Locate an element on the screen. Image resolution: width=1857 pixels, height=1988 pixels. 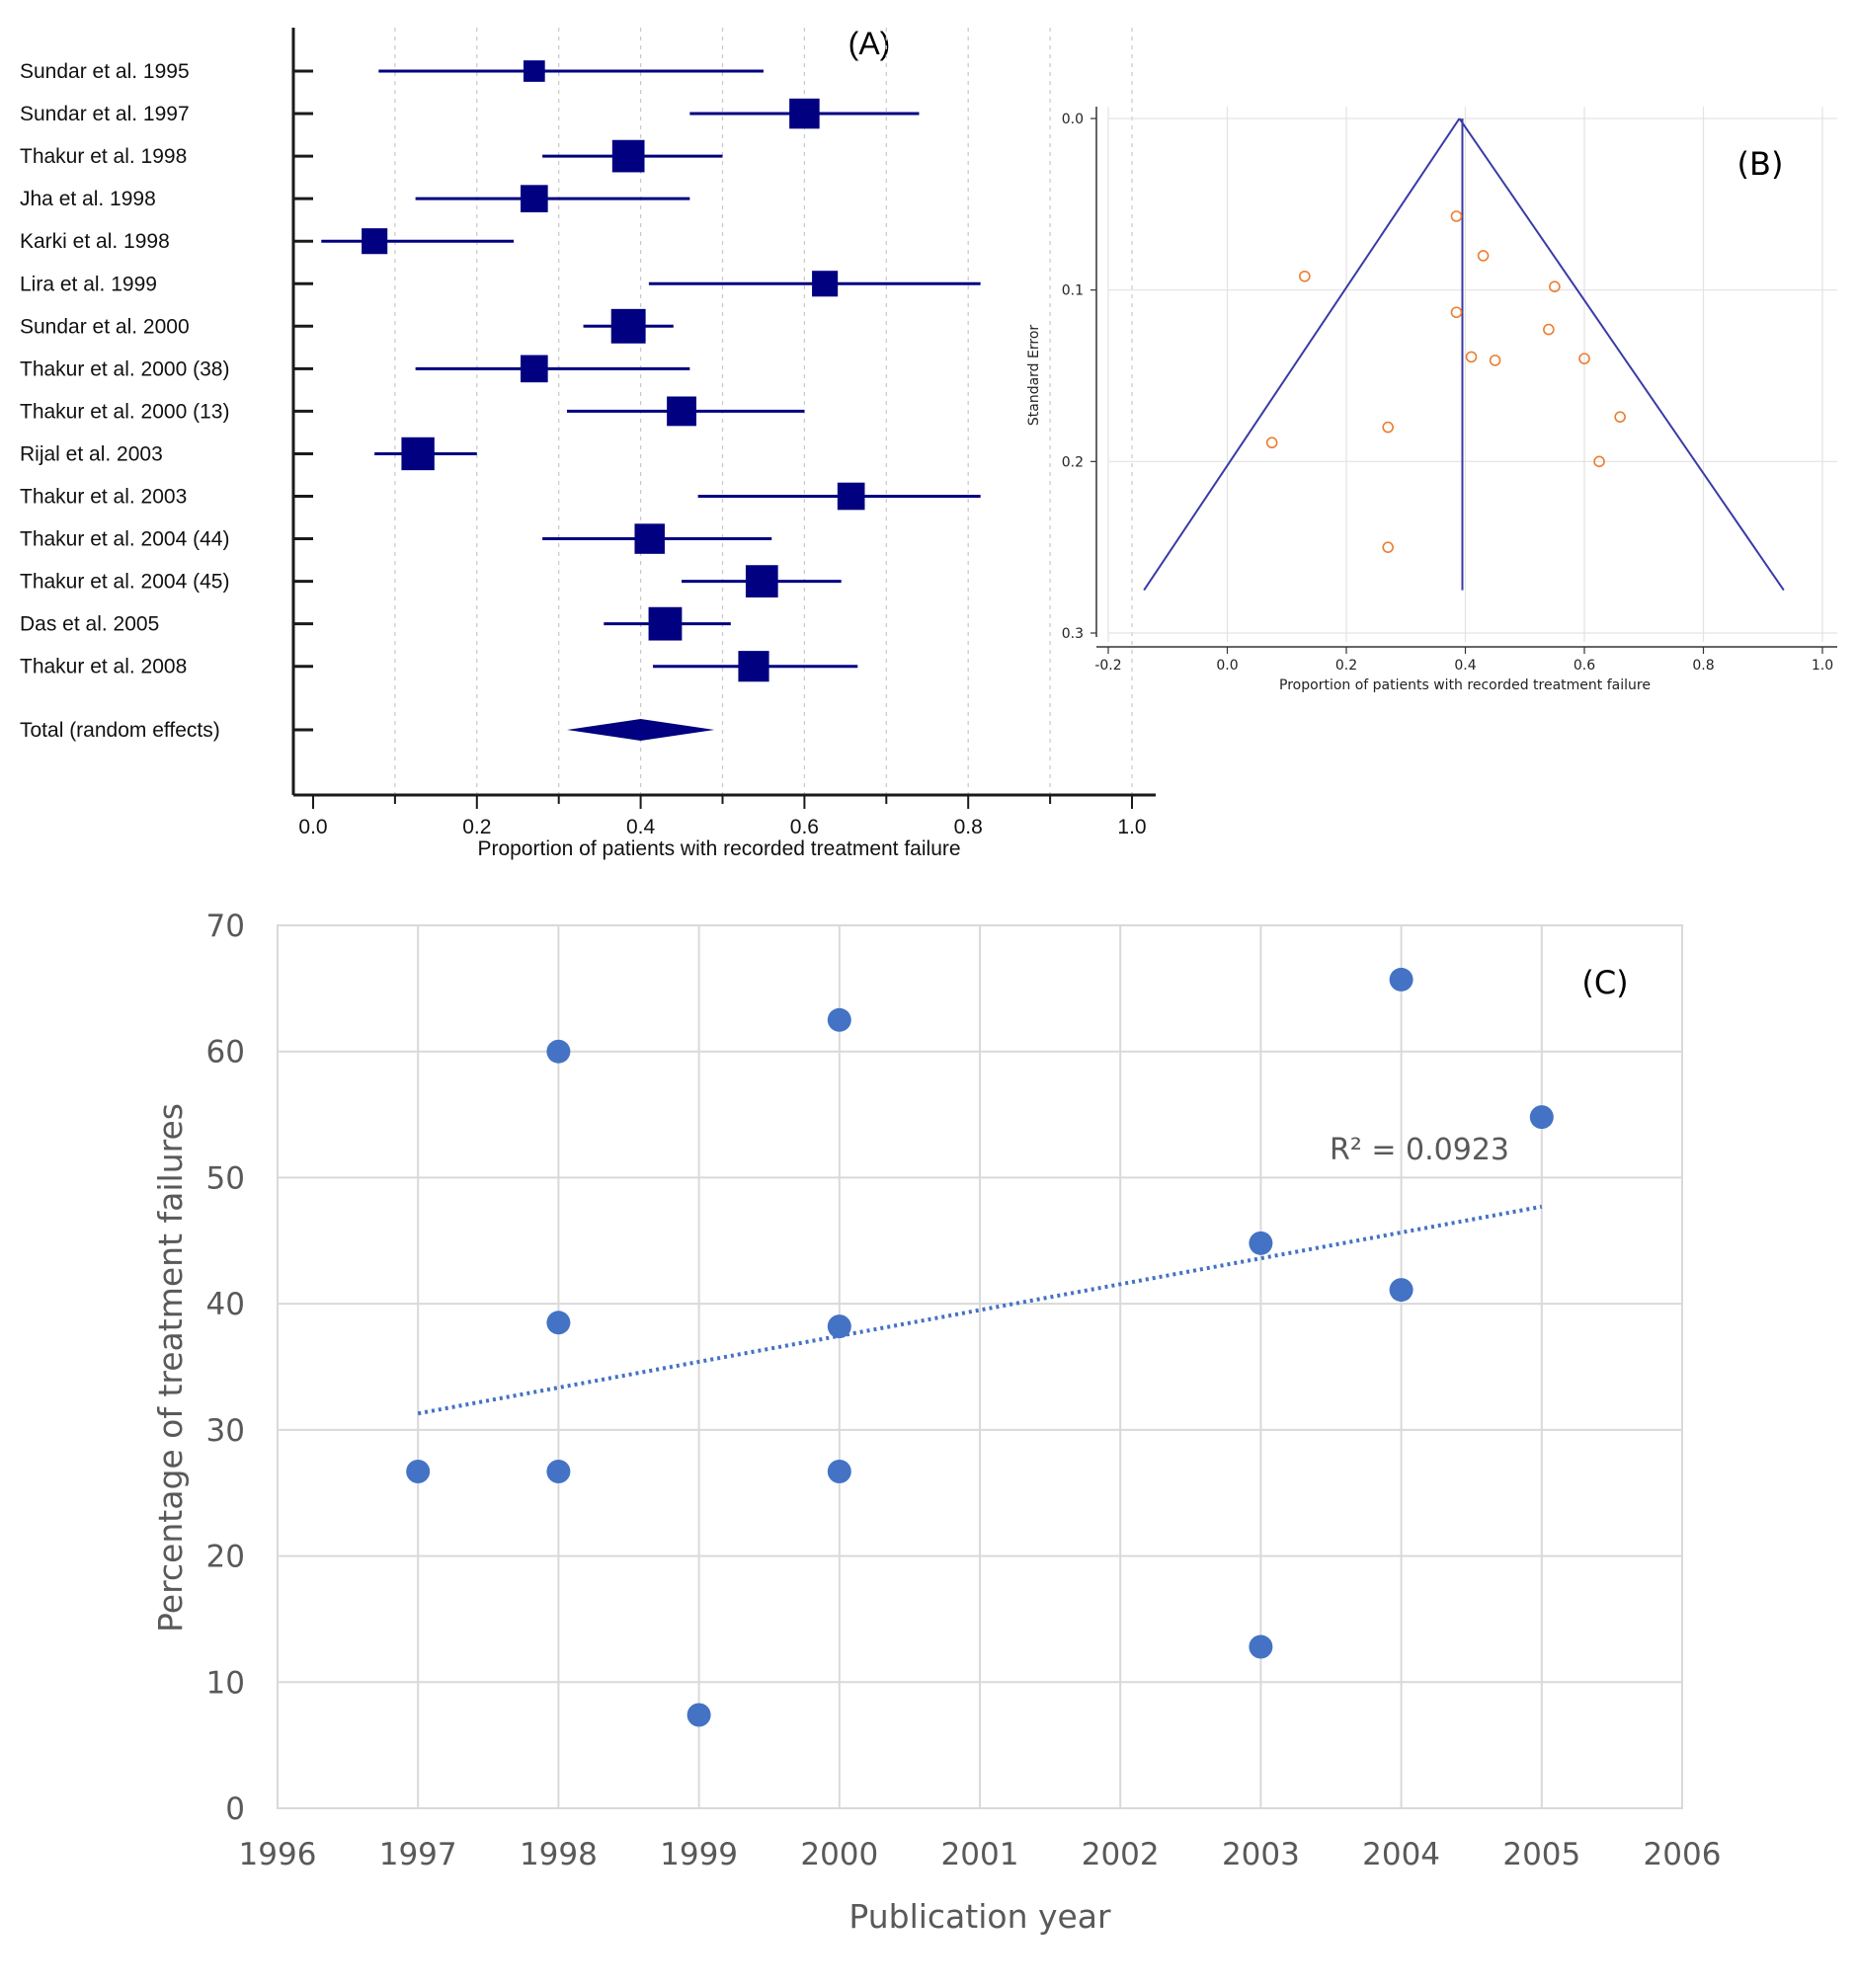
y-tick-label-c: 0 is located at coordinates (235, 1809).